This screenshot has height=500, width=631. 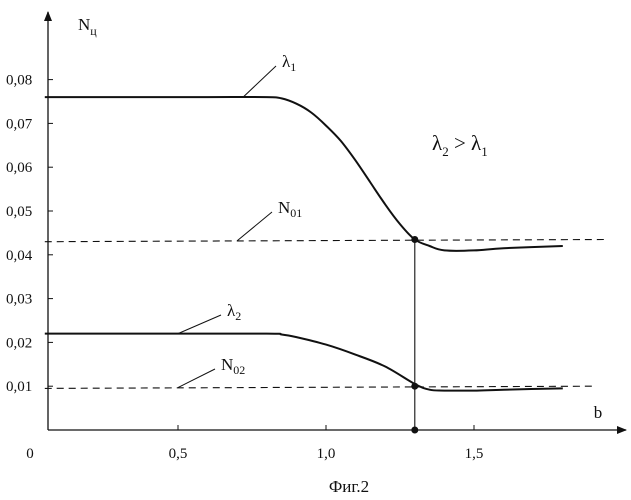 What do you see at coordinates (93, 31) in the screenshot?
I see `y-axis-label-sub: ц` at bounding box center [93, 31].